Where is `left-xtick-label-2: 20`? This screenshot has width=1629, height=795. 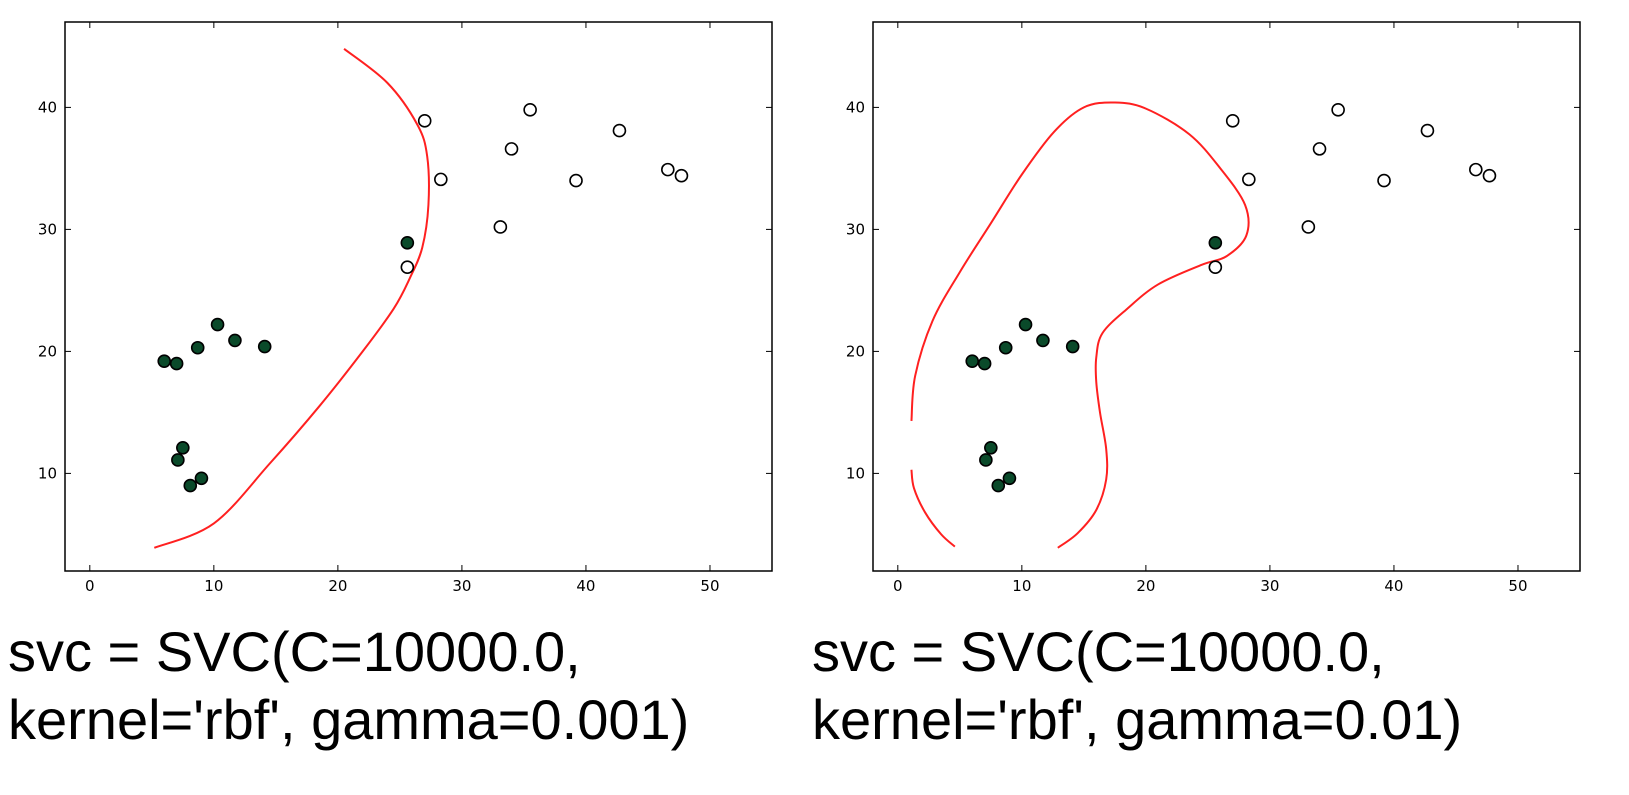 left-xtick-label-2: 20 is located at coordinates (337, 586).